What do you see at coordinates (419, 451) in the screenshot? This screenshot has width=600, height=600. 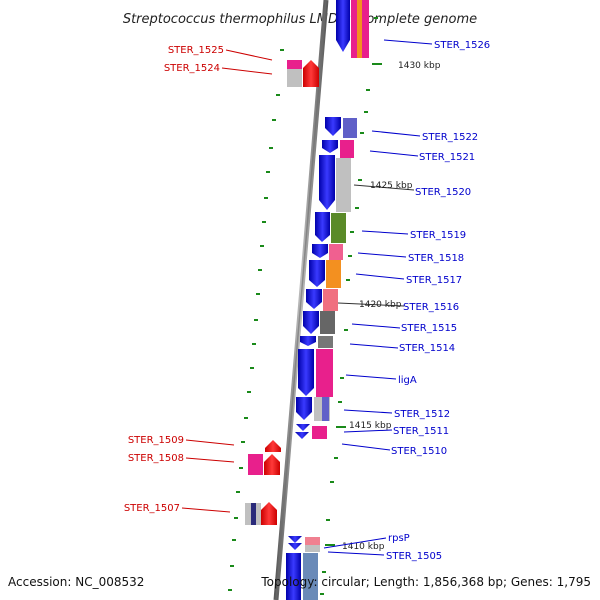 I see `gene-label: STER_1510` at bounding box center [419, 451].